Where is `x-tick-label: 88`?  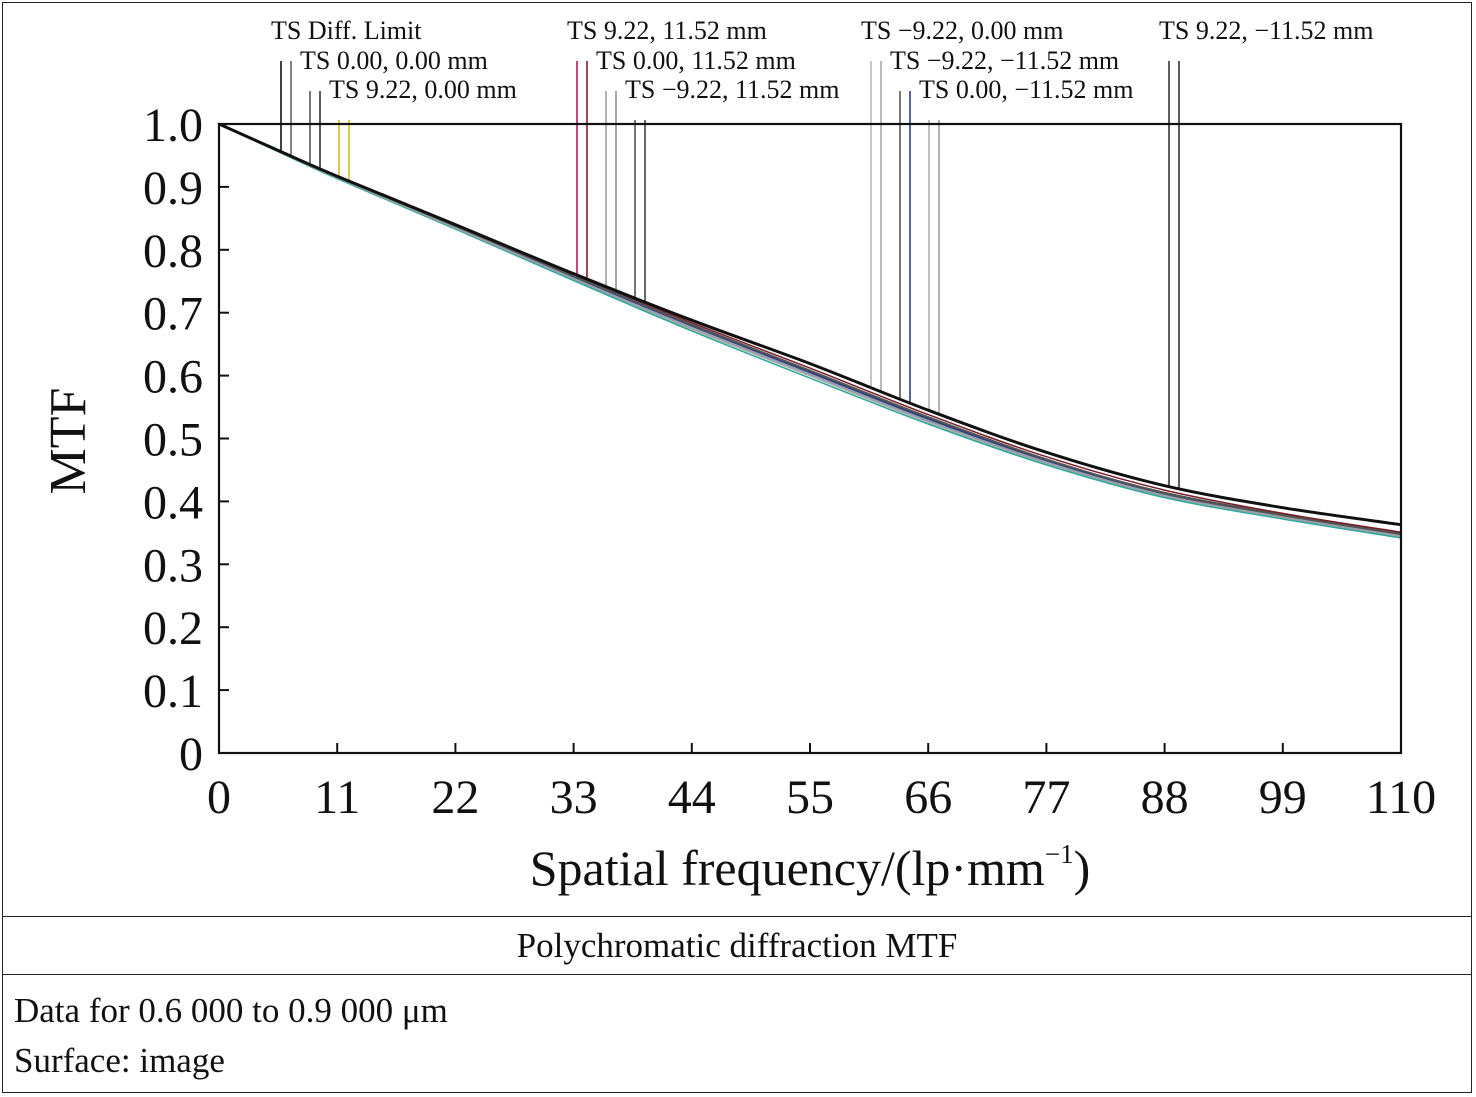 x-tick-label: 88 is located at coordinates (1165, 797).